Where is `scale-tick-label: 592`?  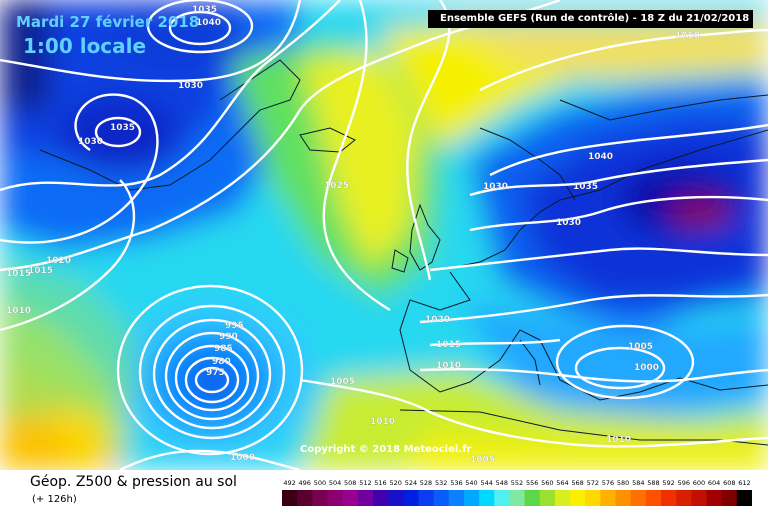
scale-tick-label: 592 is located at coordinates (668, 483).